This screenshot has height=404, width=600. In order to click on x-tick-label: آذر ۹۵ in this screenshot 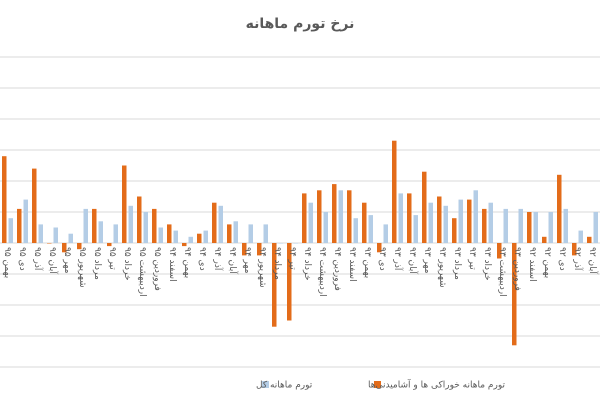, I will do `click(38, 259)`.